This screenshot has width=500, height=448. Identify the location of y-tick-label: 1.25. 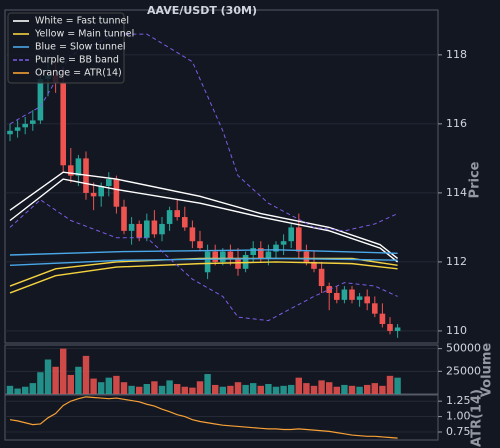
(458, 400).